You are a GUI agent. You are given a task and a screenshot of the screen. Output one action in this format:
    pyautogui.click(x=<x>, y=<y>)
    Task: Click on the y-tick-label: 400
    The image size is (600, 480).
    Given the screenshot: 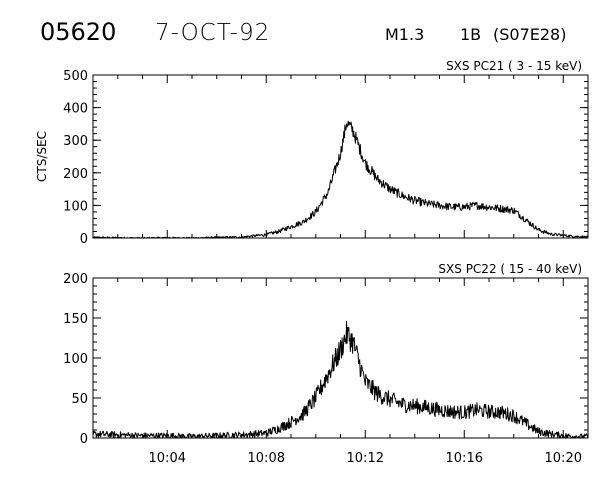 What is the action you would take?
    pyautogui.click(x=75, y=109)
    